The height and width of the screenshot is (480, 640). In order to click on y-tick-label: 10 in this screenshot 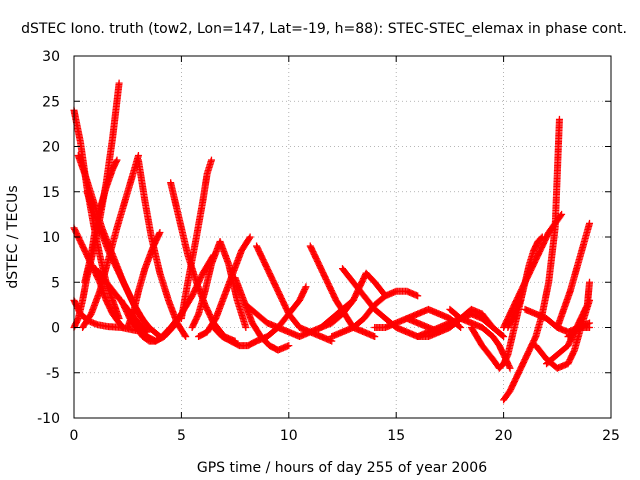, I will do `click(51, 238)`.